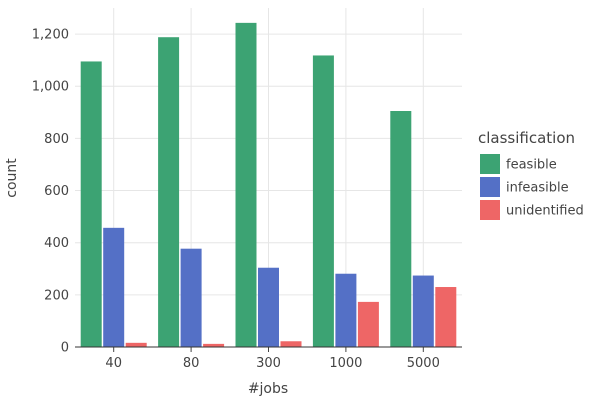  I want to click on legend-label-feasible: feasible, so click(531, 165).